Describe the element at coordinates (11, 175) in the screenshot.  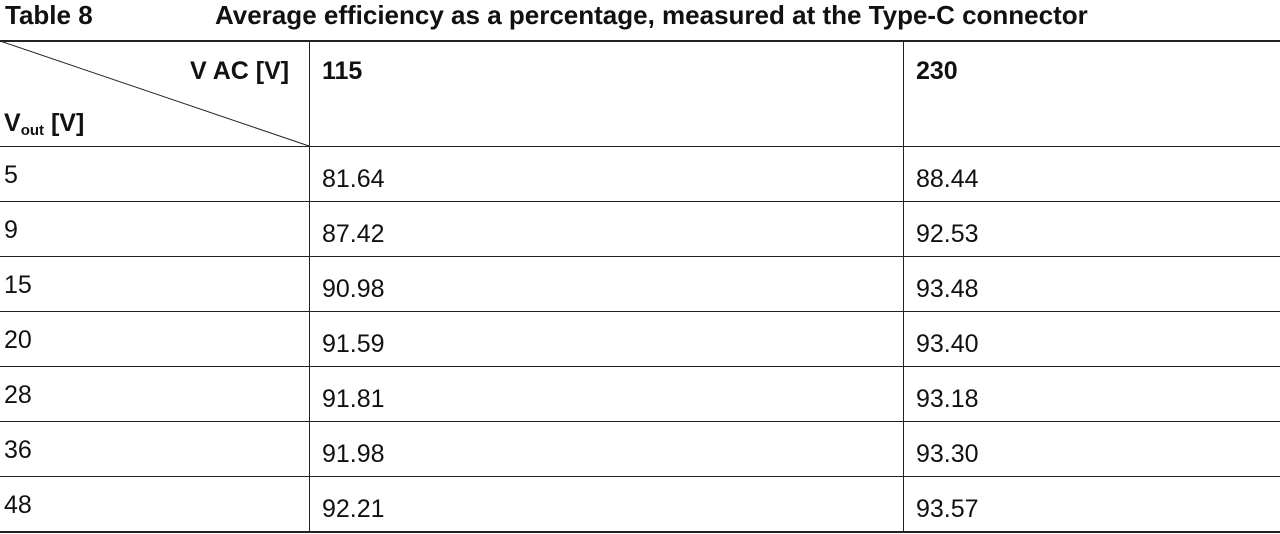
I see `row-header: 5` at that location.